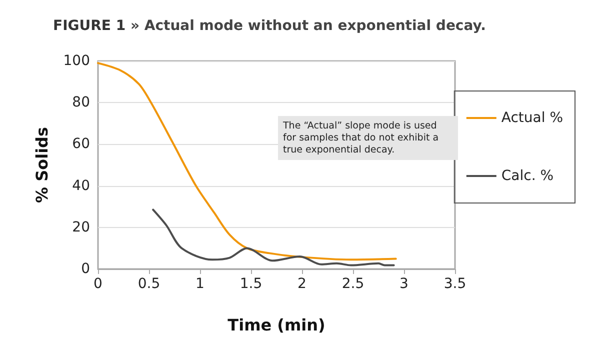 Image resolution: width=615 pixels, height=350 pixels. Describe the element at coordinates (404, 284) in the screenshot. I see `x-tick-label: 3` at that location.